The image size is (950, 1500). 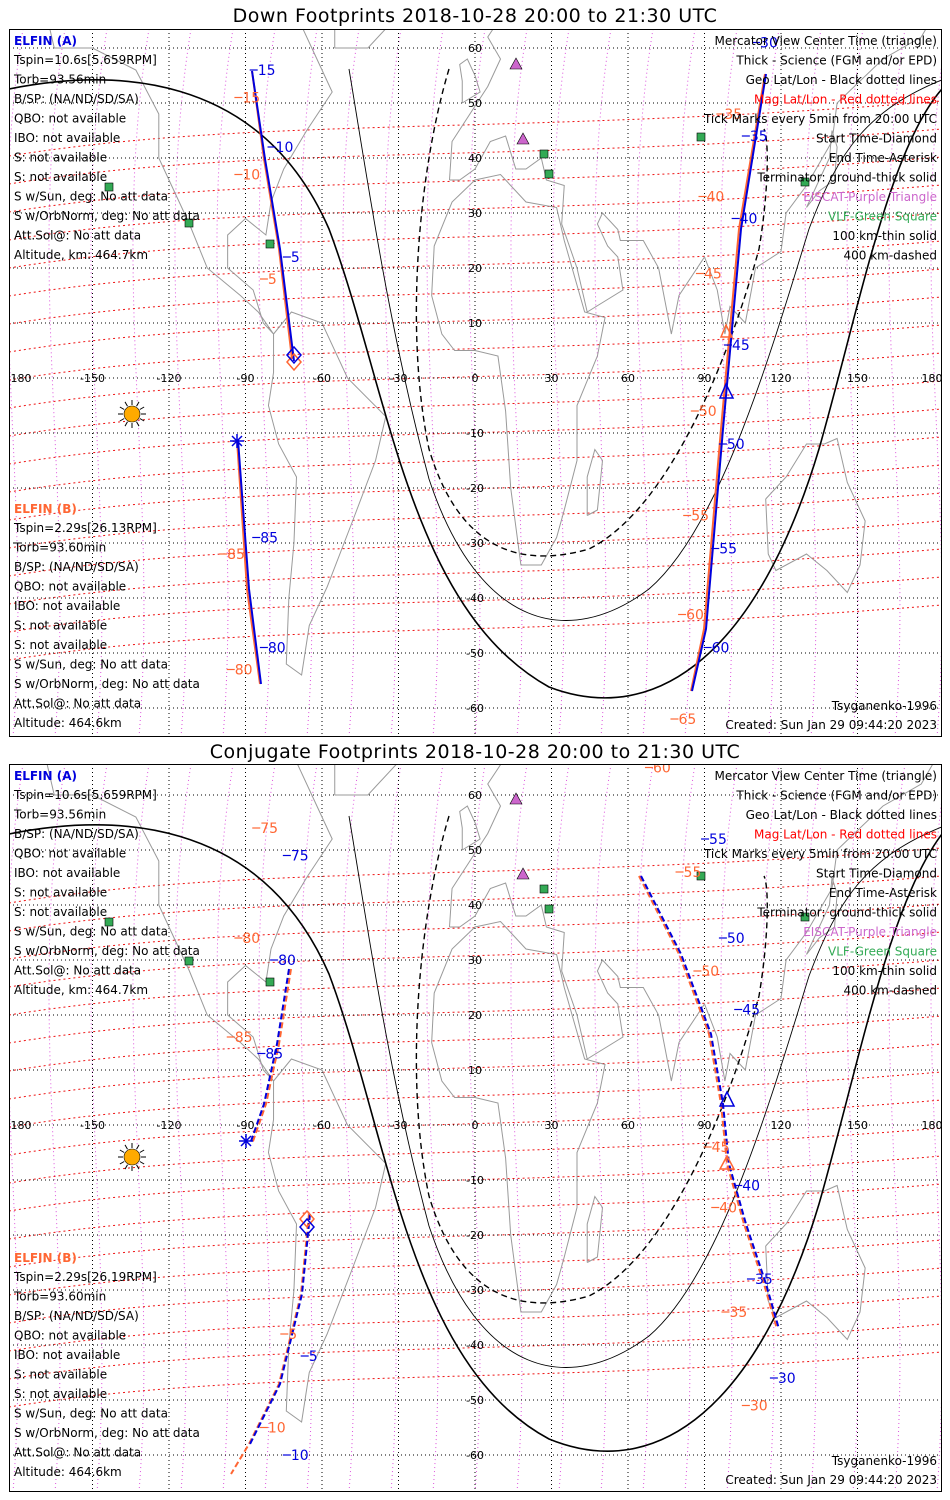 What do you see at coordinates (277, 649) in the screenshot?
I see `track-time-label: 80` at bounding box center [277, 649].